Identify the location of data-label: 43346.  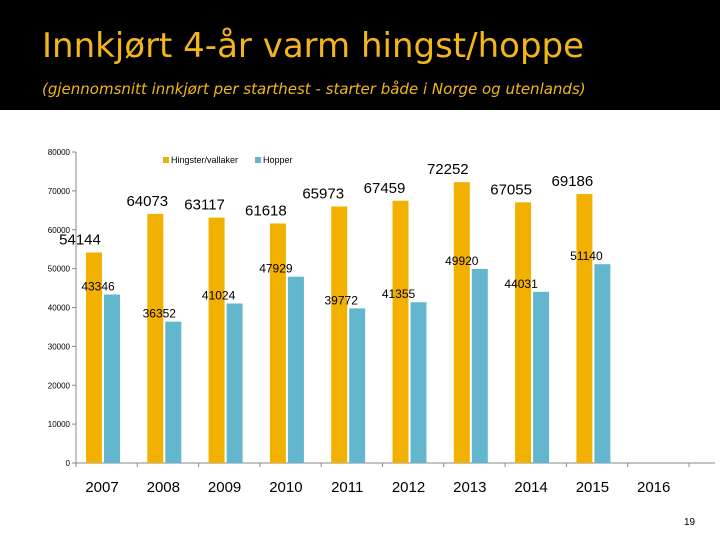
(98, 286).